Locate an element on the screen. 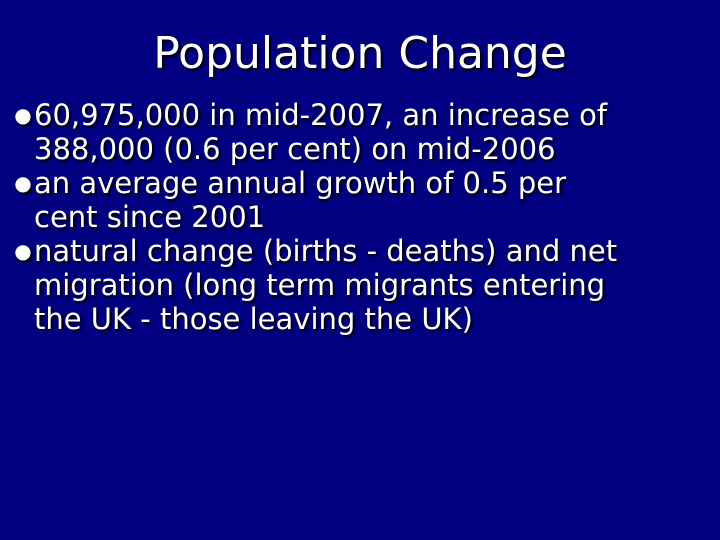  bullet-line: cent since 2001 is located at coordinates (150, 217).